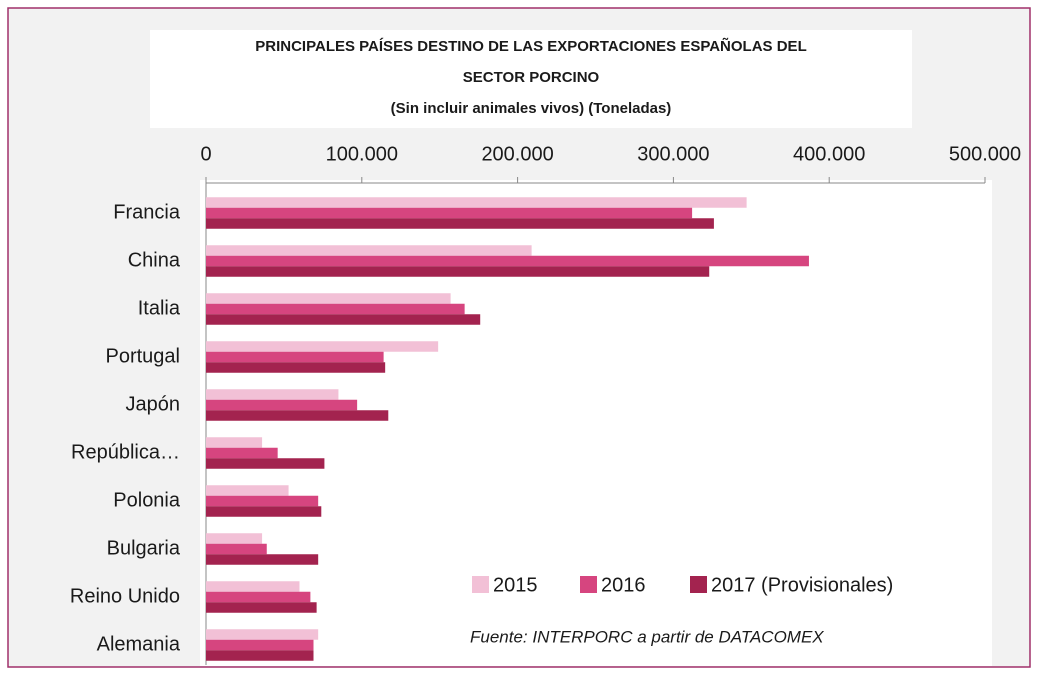 The height and width of the screenshot is (680, 1038). I want to click on legend-label: 2016, so click(623, 585).